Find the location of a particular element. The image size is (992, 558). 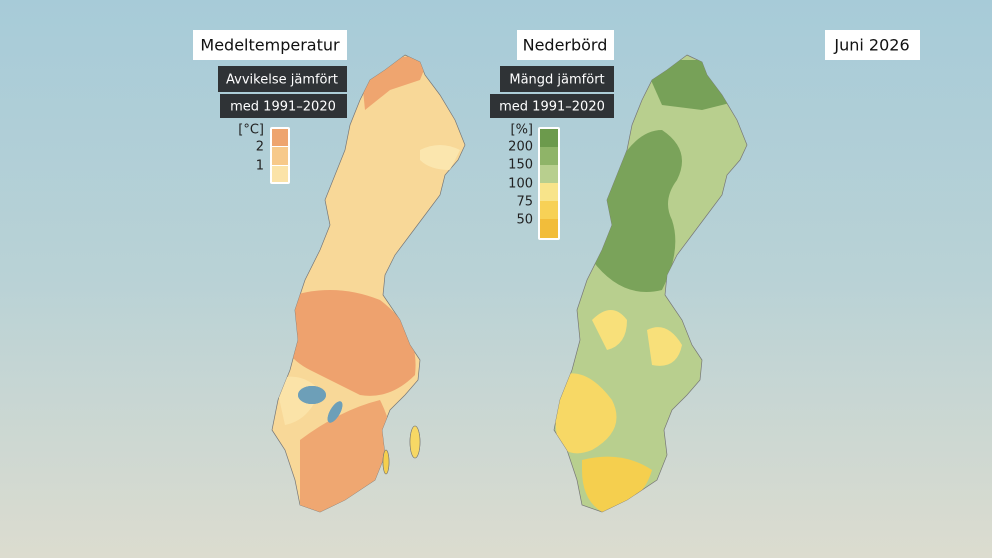

map-subtitle: Mängd jämfört is located at coordinates (556, 80).